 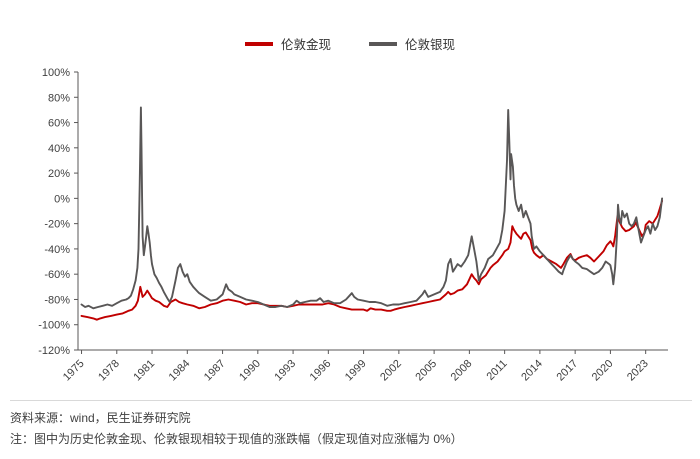 What do you see at coordinates (258, 43) in the screenshot?
I see `gold-line-swatch-icon` at bounding box center [258, 43].